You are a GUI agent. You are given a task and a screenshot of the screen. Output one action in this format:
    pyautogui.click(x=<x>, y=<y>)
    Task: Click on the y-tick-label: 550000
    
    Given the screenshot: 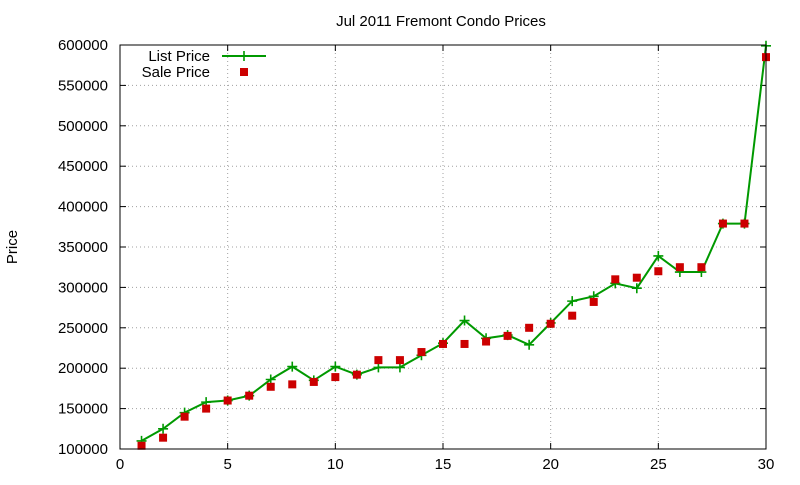 What is the action you would take?
    pyautogui.click(x=83, y=85)
    